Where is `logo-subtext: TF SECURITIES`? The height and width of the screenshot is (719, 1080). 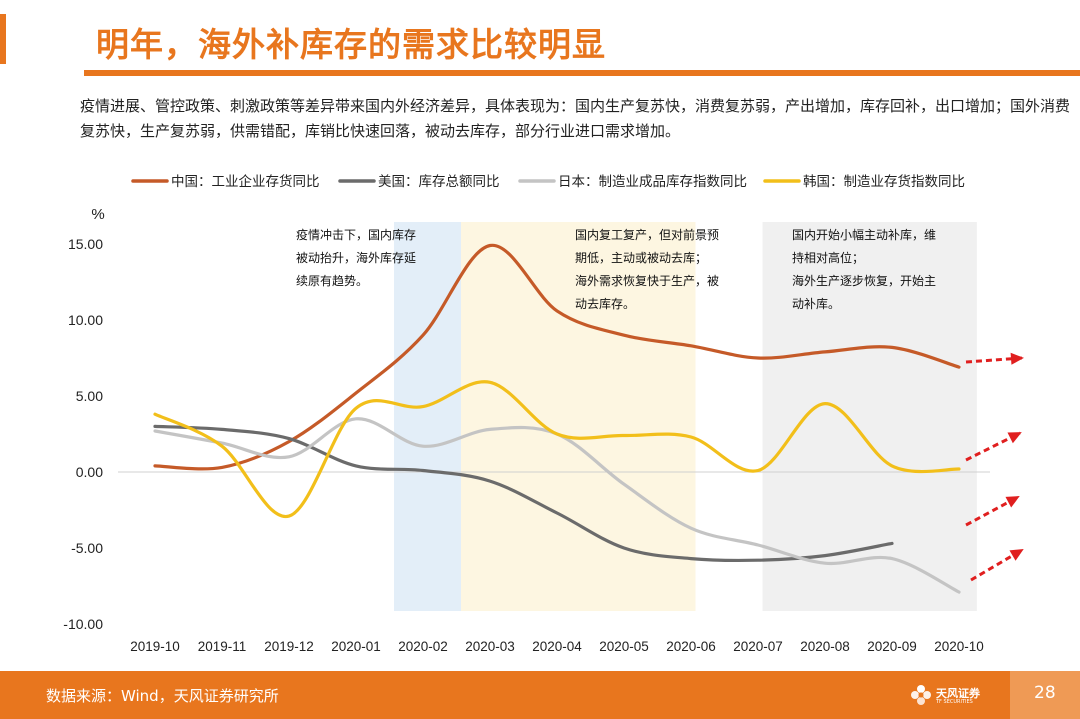 logo-subtext: TF SECURITIES is located at coordinates (954, 702).